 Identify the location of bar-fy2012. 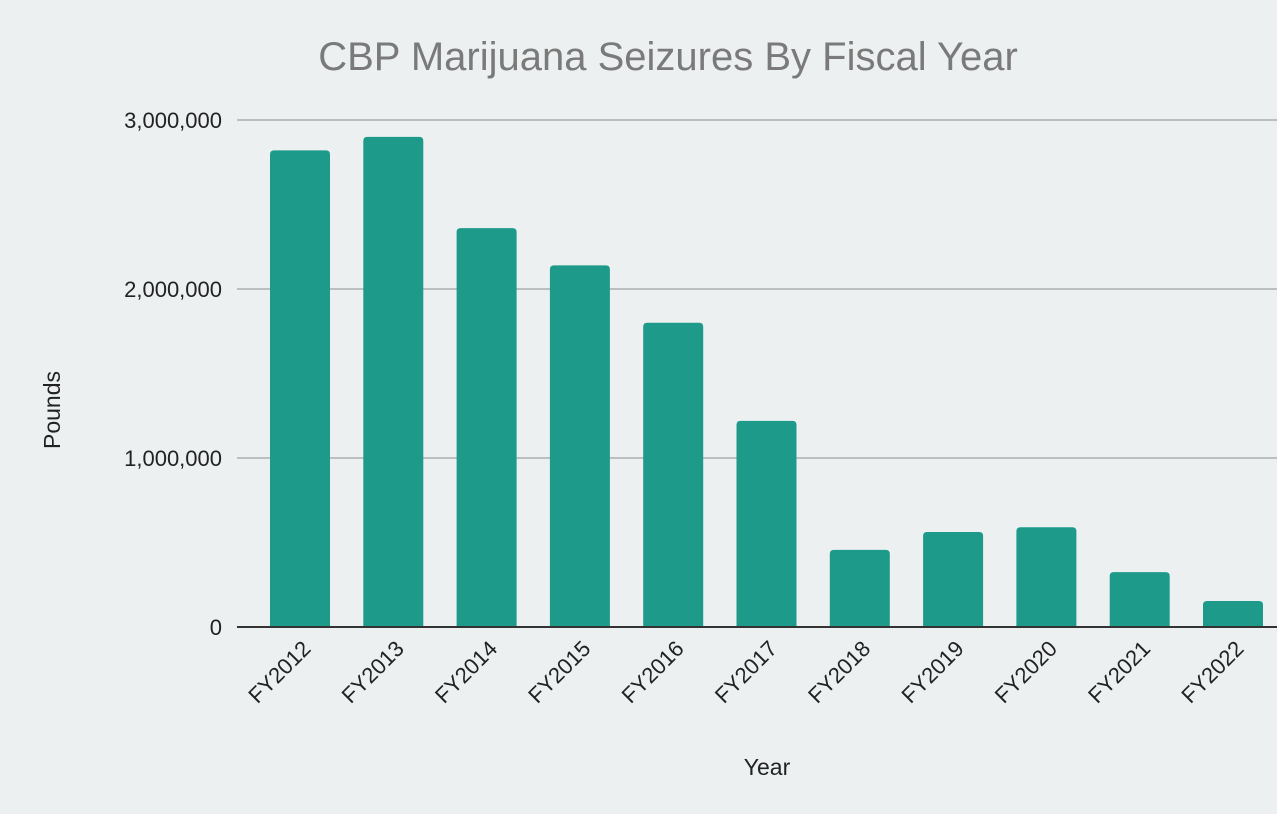
(300, 389).